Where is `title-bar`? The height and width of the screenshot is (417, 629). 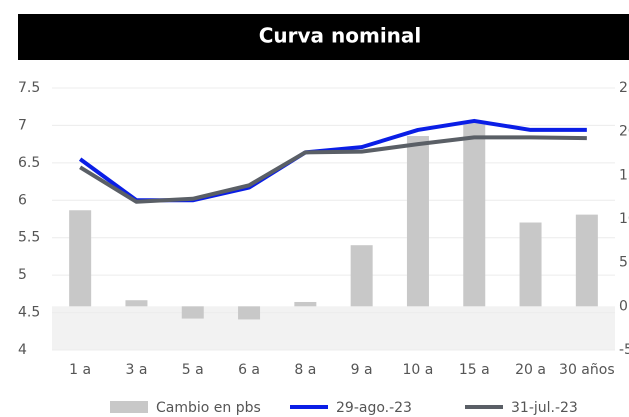
title-bar is located at coordinates (323, 37).